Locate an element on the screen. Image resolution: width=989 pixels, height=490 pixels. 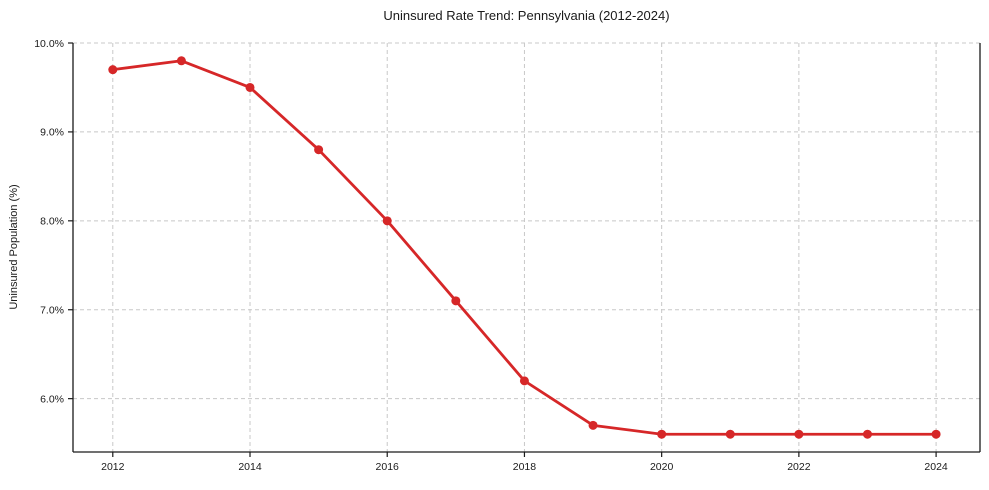
data-point-2024 is located at coordinates (936, 434).